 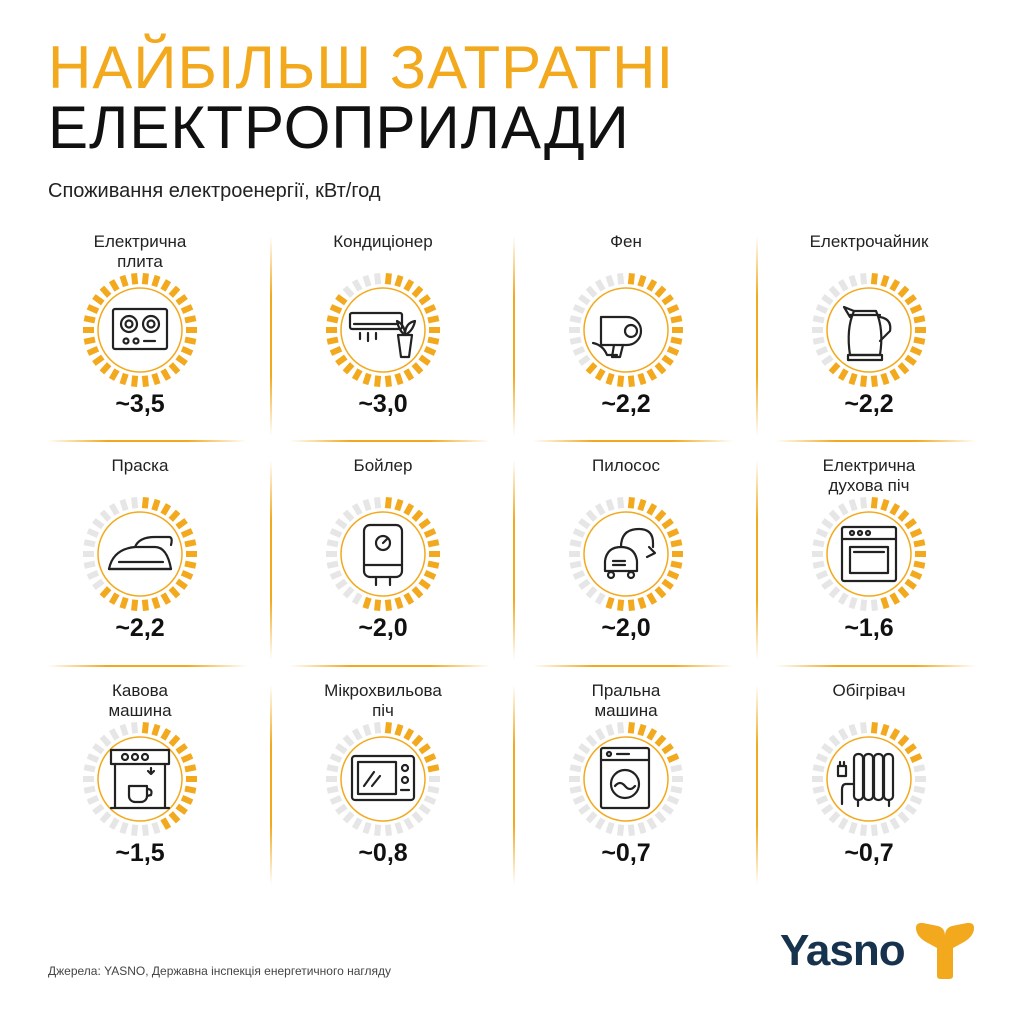 I want to click on consumption-value: ~1,5, so click(x=140, y=853).